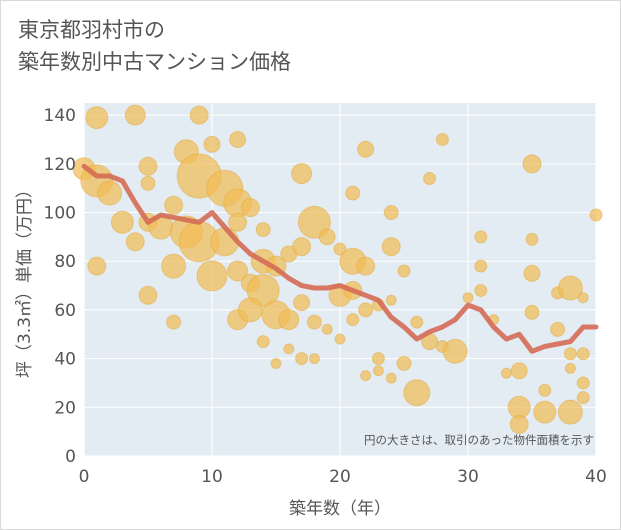 The height and width of the screenshot is (530, 621). Describe the element at coordinates (154, 62) in the screenshot. I see `chart-title-line-2: 築年数別中古マンション価格` at that location.